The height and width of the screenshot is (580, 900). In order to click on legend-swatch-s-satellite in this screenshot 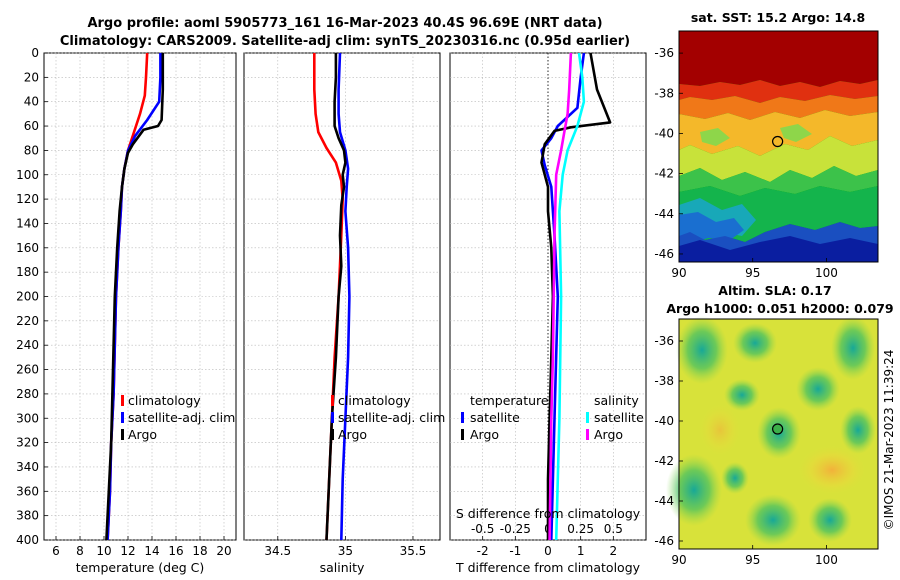, I will do `click(587, 417)`.